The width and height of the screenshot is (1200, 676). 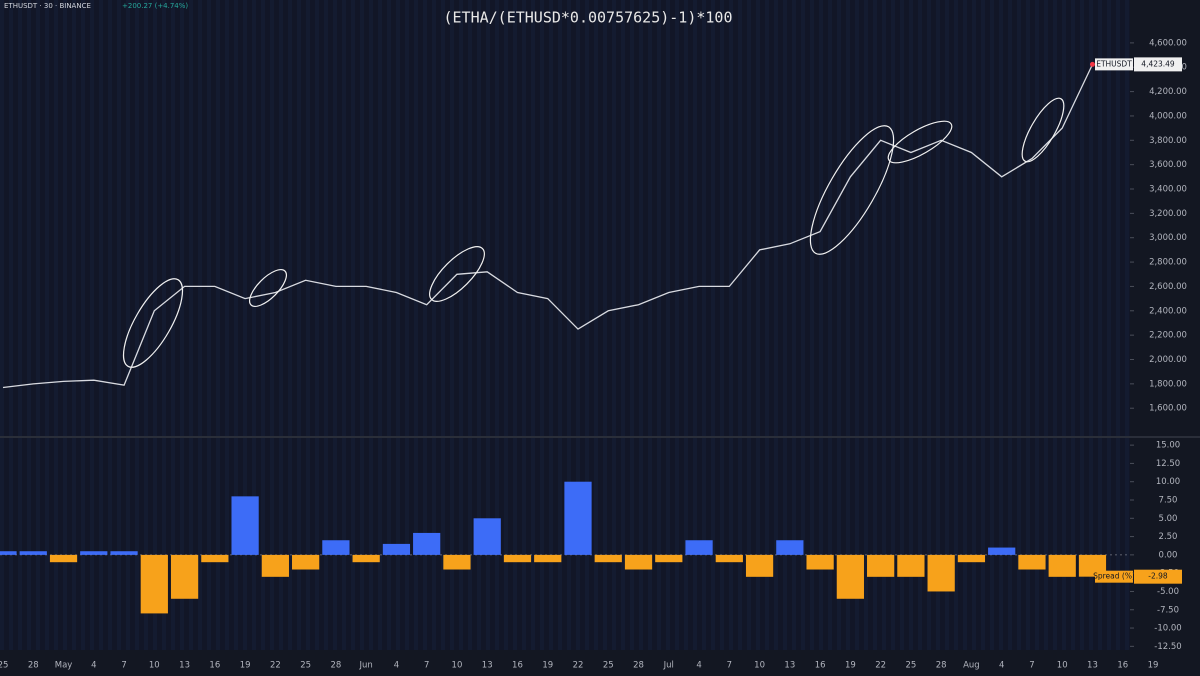 I want to click on y-tick-label: 4,000.00, so click(x=1168, y=116).